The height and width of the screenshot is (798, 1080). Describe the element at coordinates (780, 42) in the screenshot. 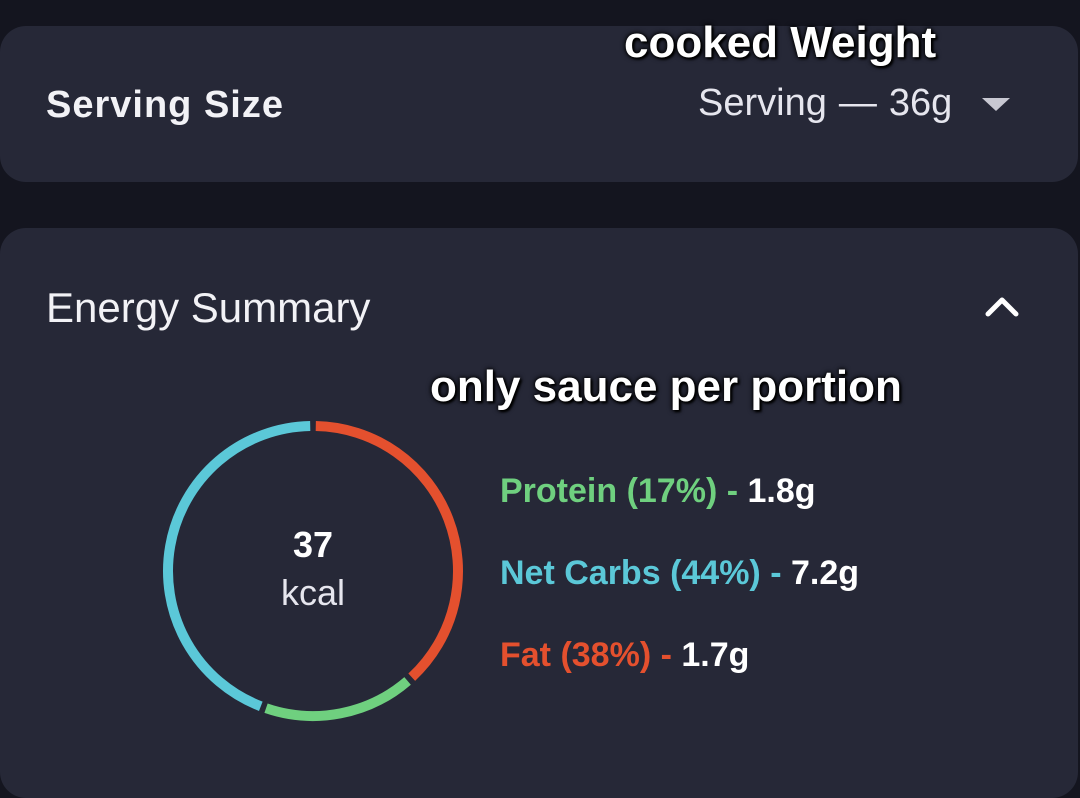

I see `annotation-cooked-weight: cooked Weight` at that location.